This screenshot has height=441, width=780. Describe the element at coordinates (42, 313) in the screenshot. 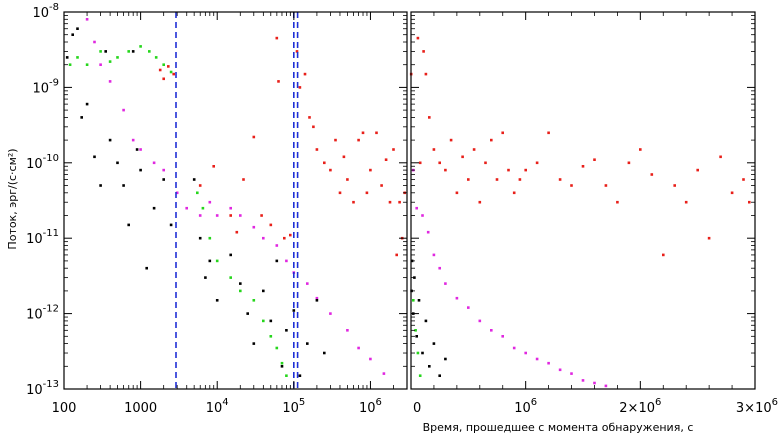

I see `y-tick-label-4: 10-12` at that location.